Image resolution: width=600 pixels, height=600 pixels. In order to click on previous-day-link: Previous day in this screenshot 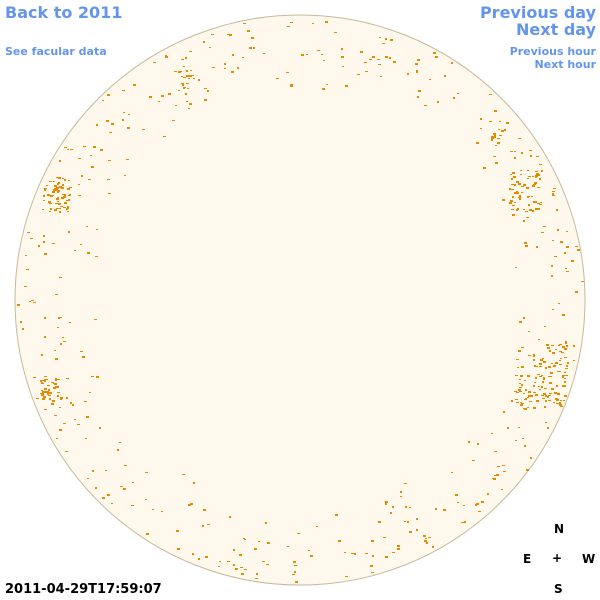, I will do `click(537, 12)`.